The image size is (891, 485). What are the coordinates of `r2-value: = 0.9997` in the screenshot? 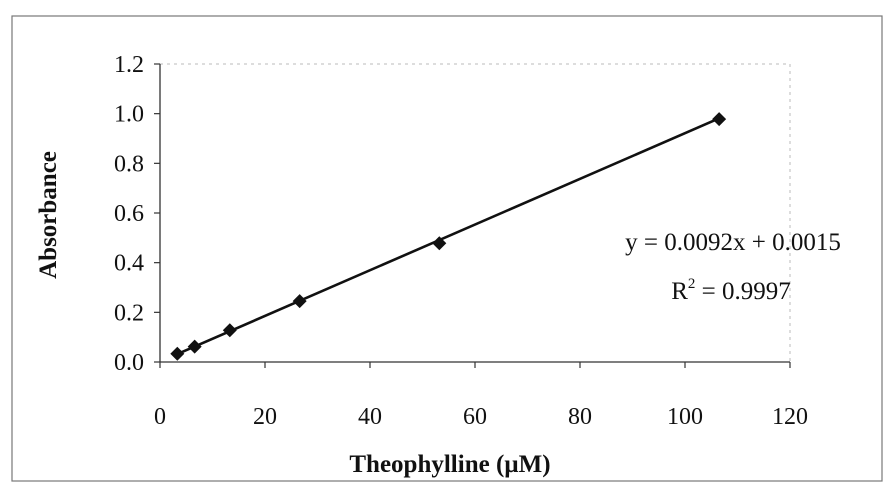 It's located at (742, 291).